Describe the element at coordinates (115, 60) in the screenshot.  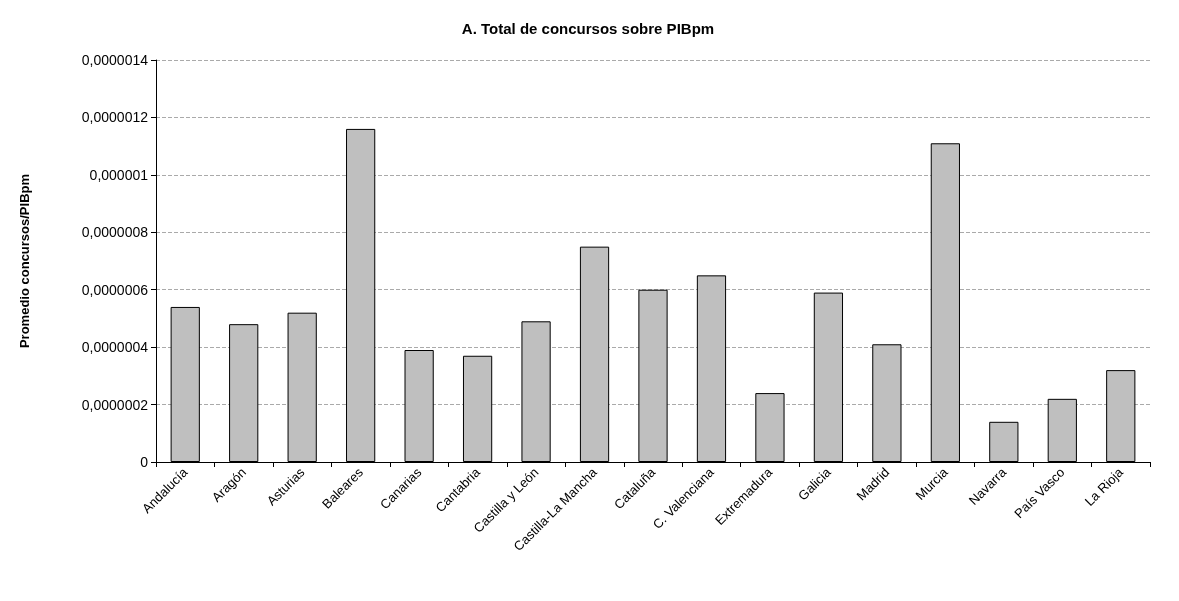
I see `y-tick-label: 0,0000014` at that location.